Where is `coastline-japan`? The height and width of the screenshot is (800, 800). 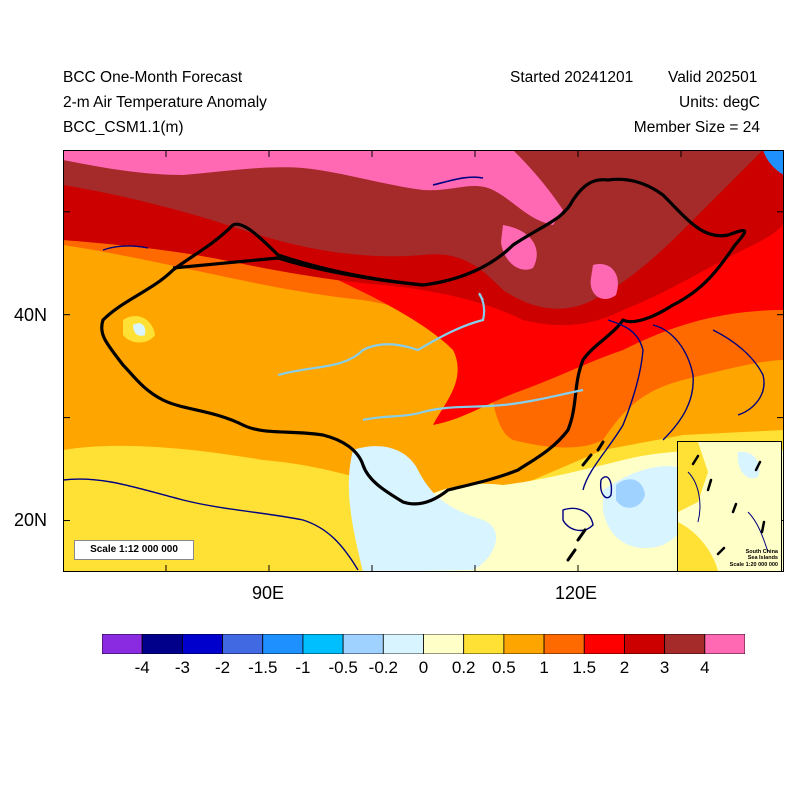 coastline-japan is located at coordinates (738, 372).